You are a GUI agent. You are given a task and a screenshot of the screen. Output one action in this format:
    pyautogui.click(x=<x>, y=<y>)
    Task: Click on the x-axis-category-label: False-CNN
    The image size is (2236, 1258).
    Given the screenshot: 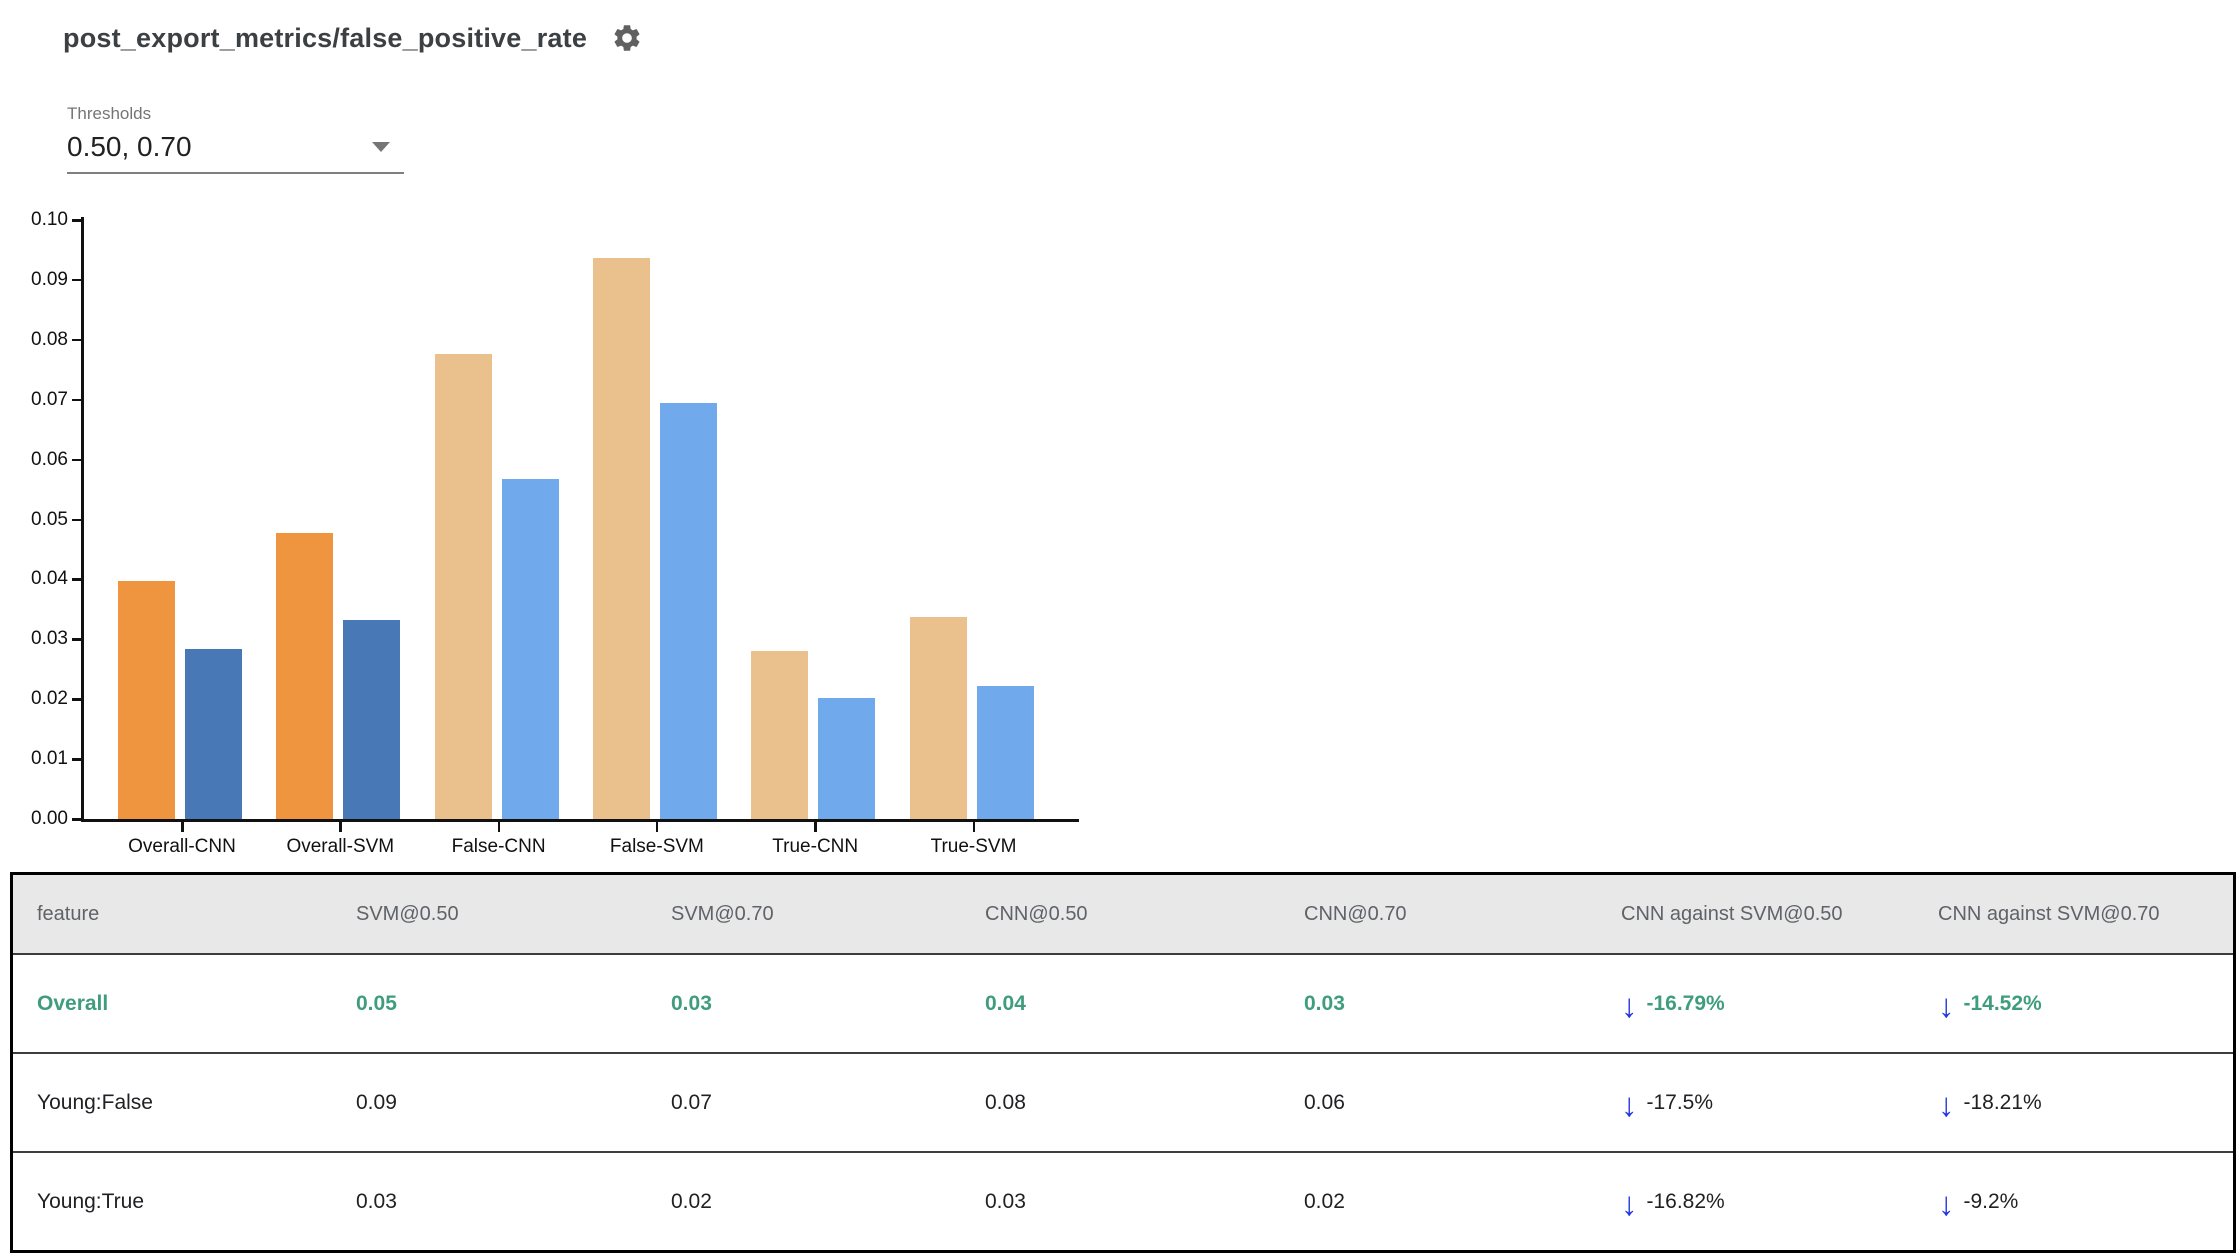 What is the action you would take?
    pyautogui.click(x=498, y=846)
    